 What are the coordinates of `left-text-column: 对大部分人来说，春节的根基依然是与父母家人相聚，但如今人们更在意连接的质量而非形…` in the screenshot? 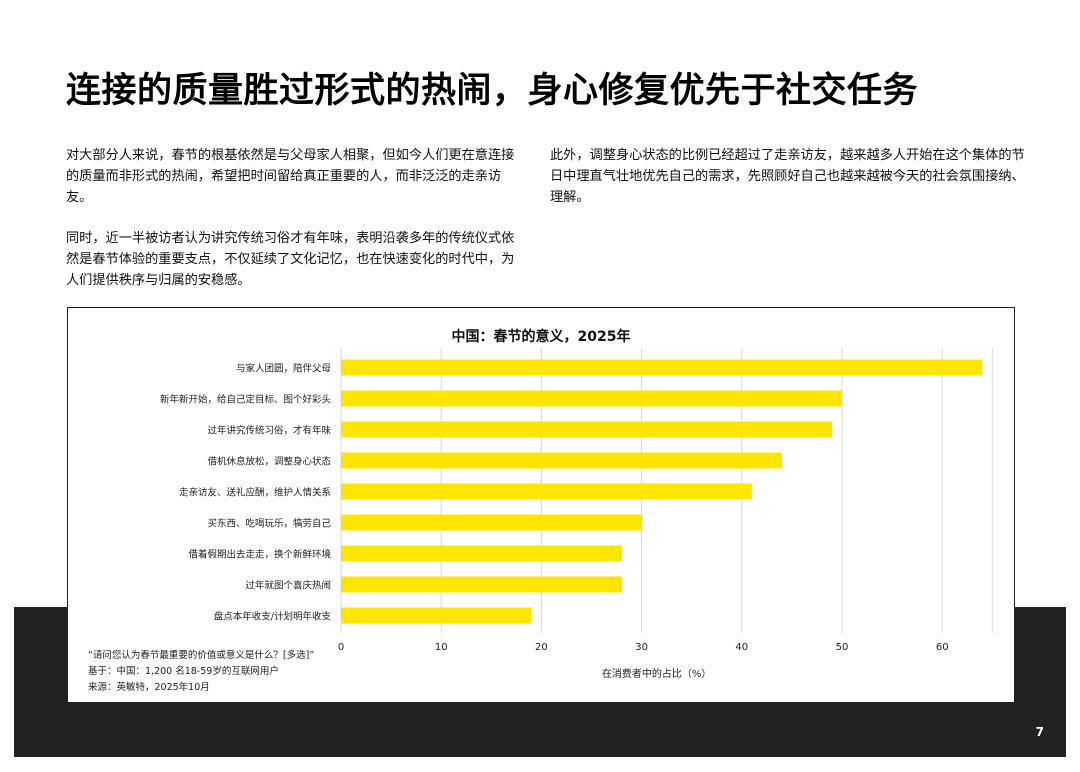 It's located at (293, 228).